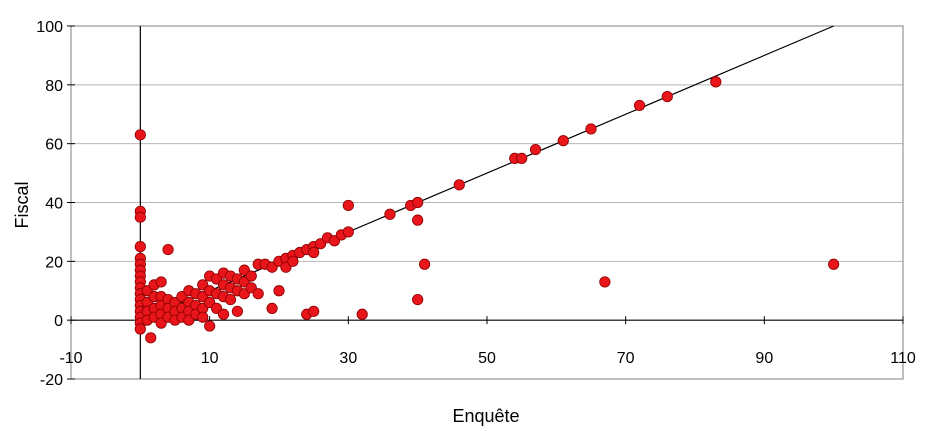  I want to click on y-axis-ticks: -20 0 20 40 60 80 100, so click(55, 204).